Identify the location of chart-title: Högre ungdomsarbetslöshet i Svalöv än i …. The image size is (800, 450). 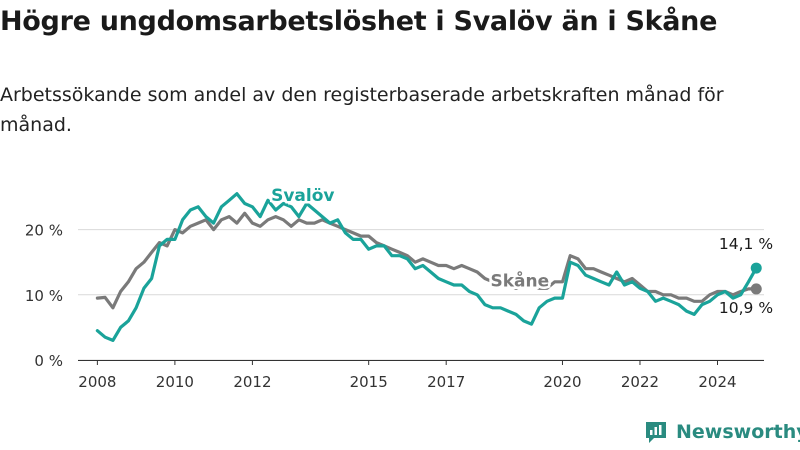
(359, 21).